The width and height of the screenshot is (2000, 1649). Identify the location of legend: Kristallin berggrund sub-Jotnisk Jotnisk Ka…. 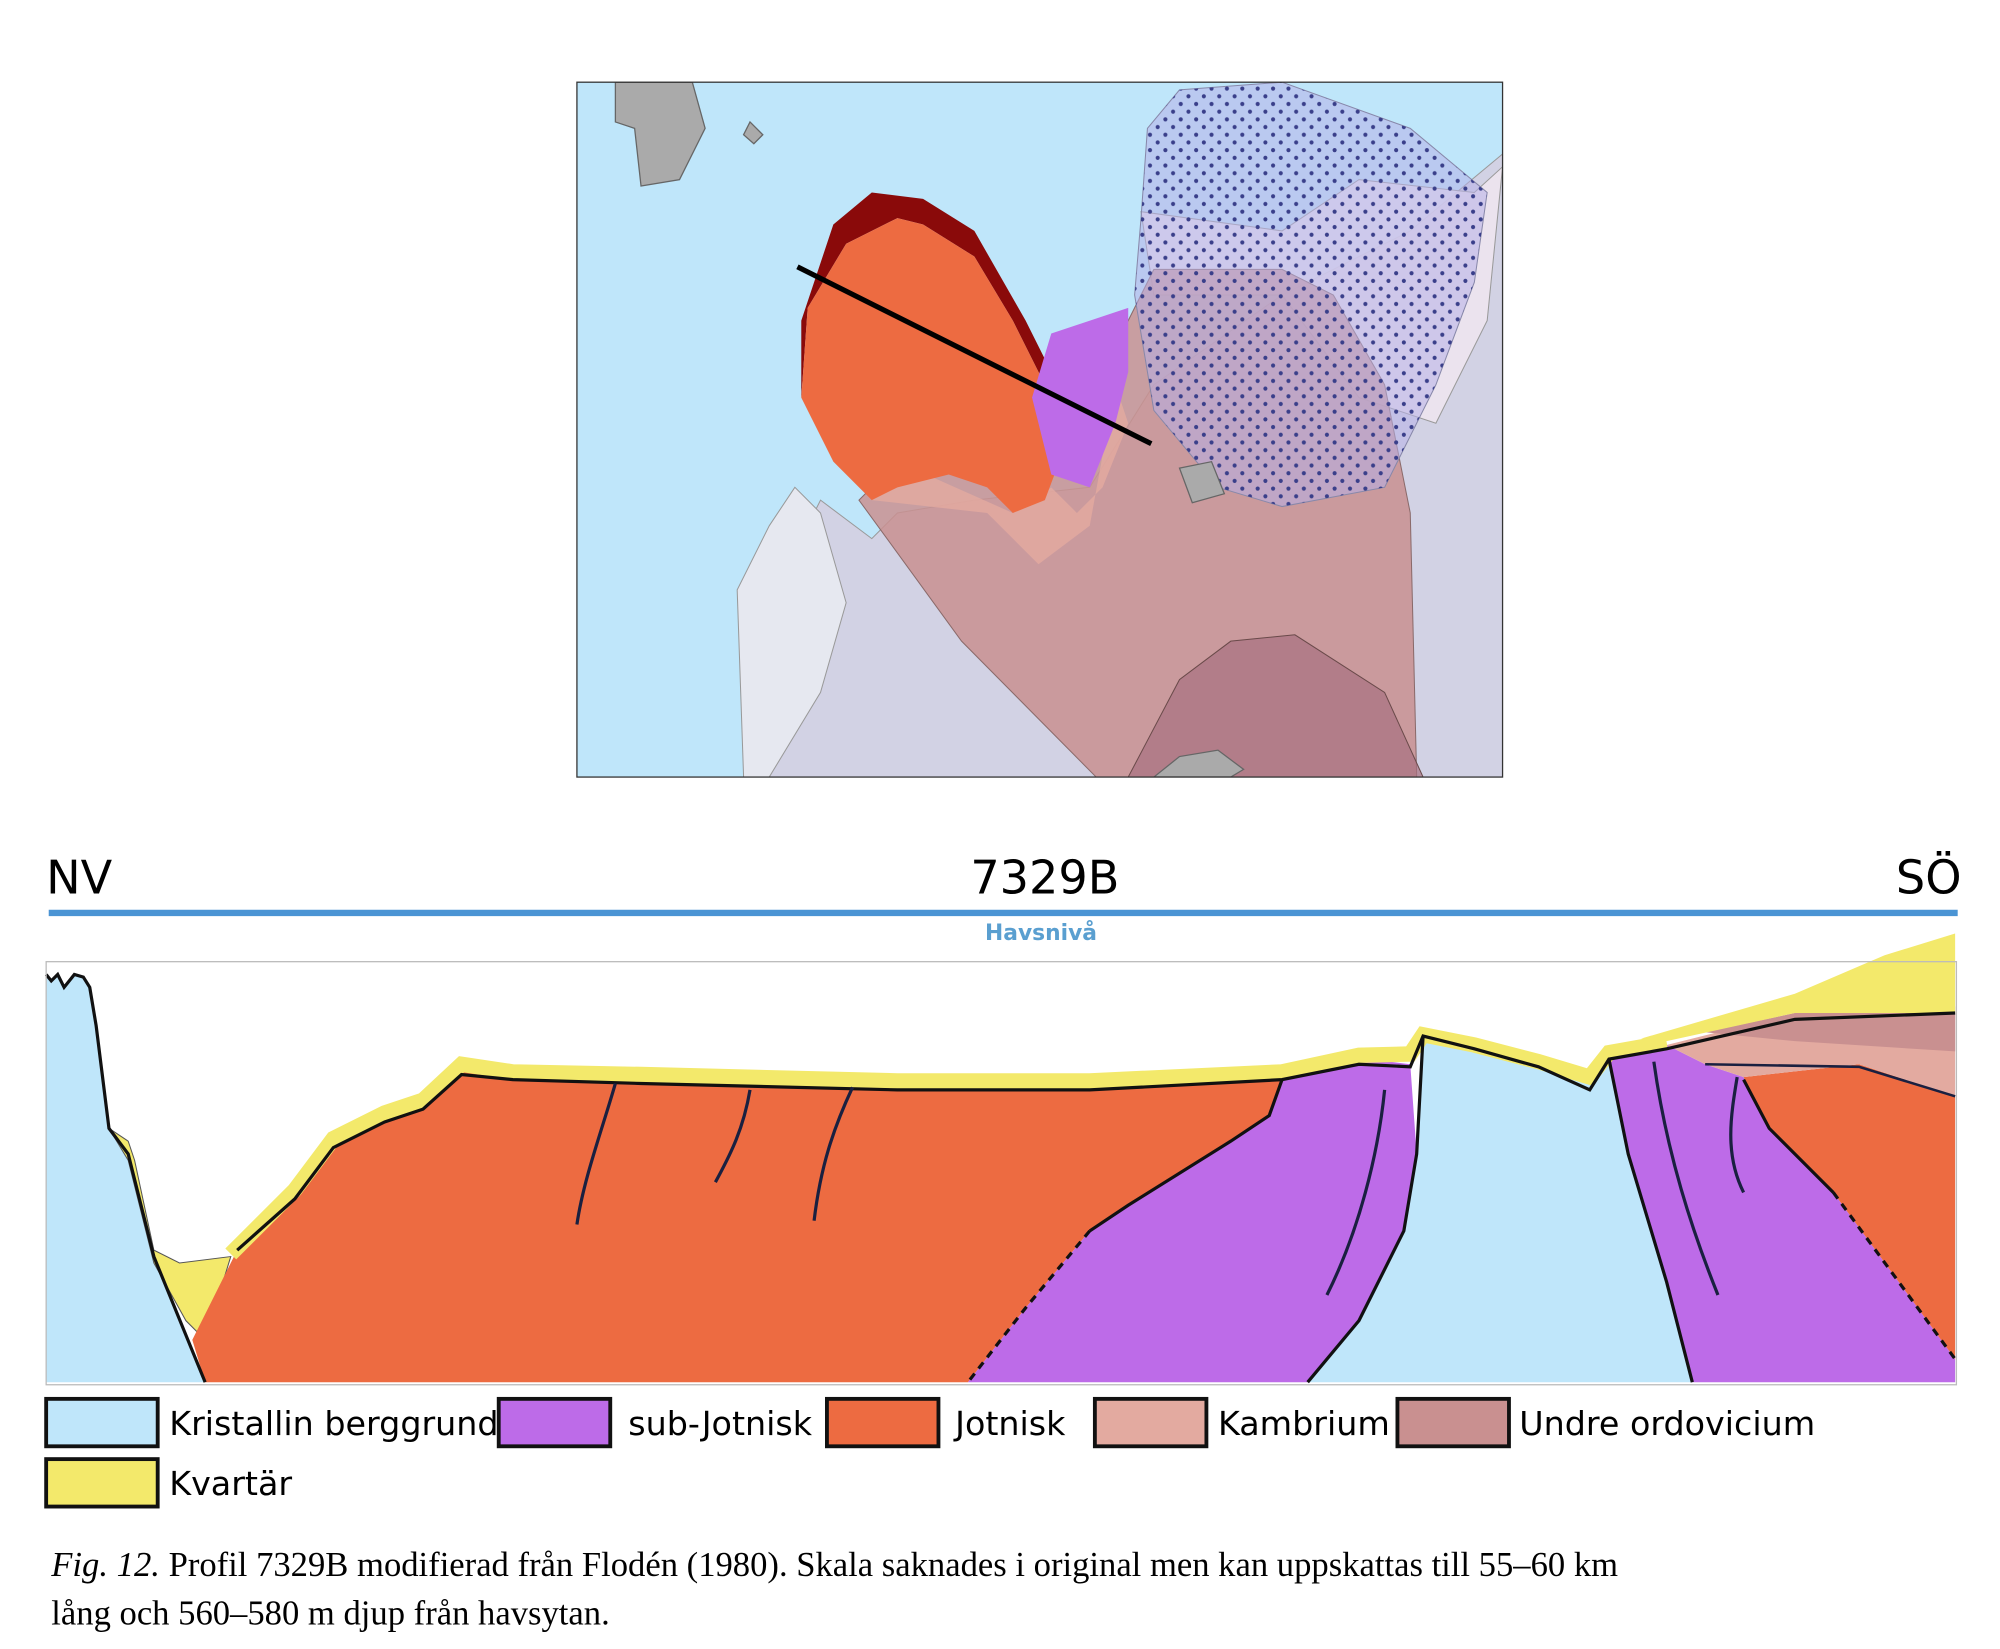
(929, 1452).